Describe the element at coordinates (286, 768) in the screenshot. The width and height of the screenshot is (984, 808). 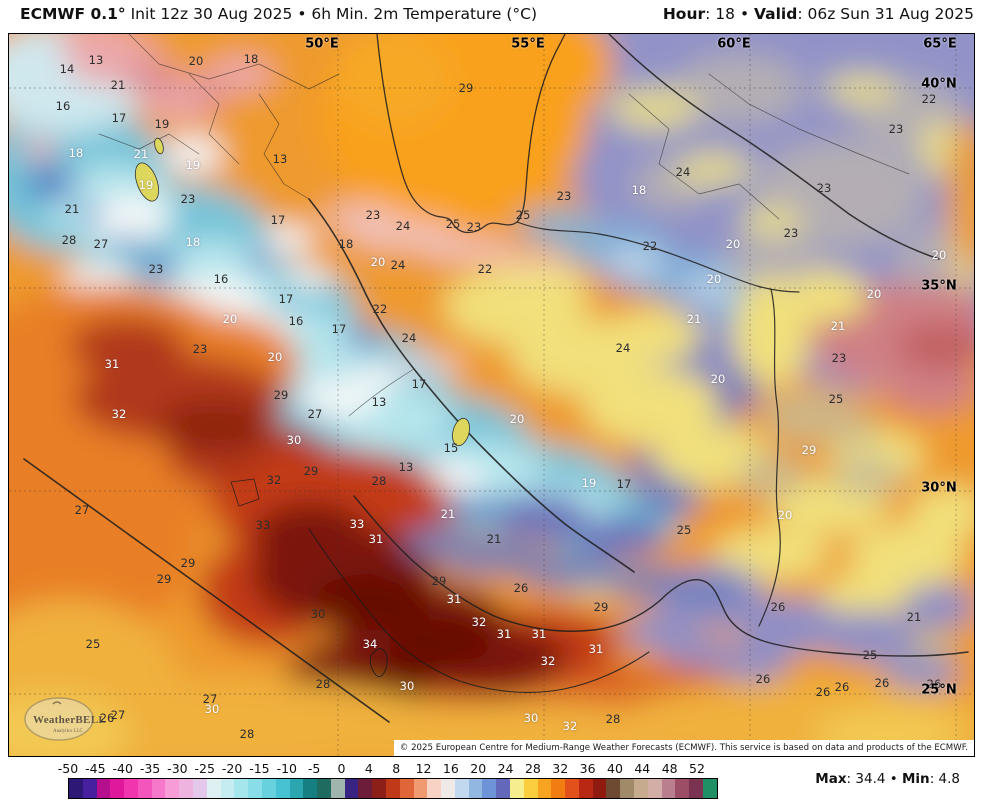
I see `colorbar-tick: -10` at that location.